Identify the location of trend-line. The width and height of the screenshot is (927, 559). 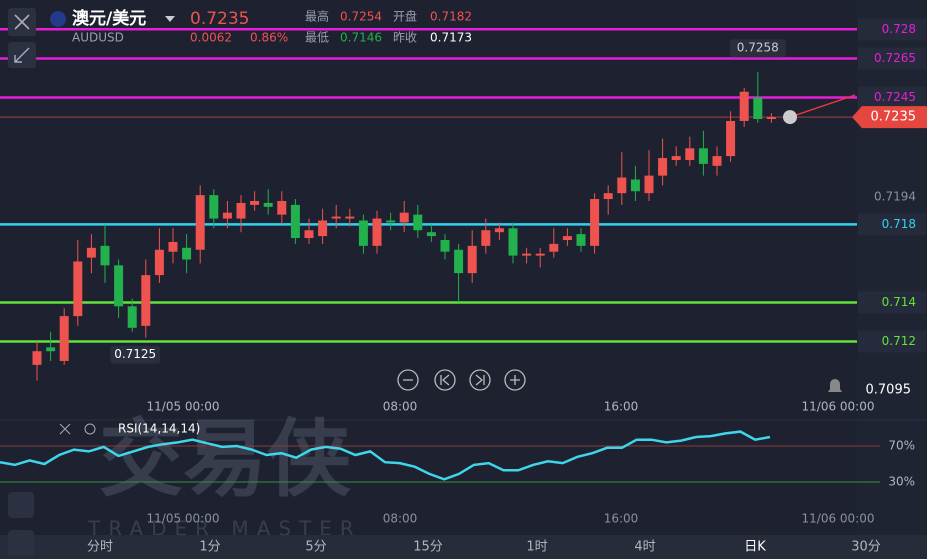
(822, 106).